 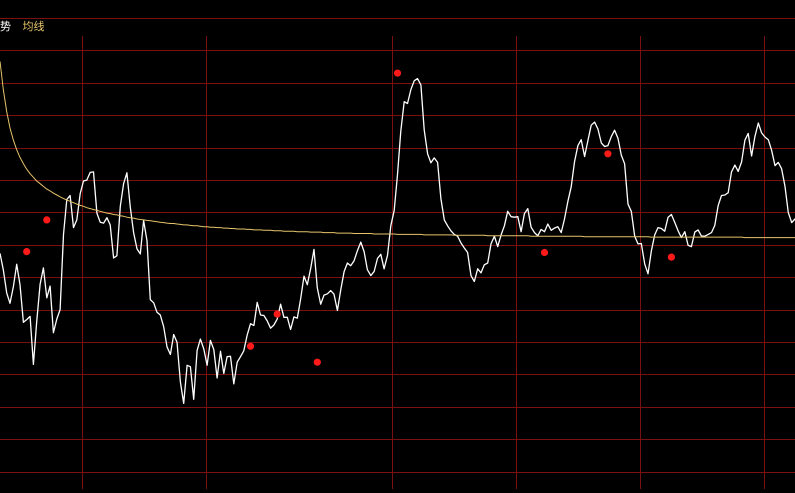 I want to click on legend-average-label: 均线, so click(x=33, y=26).